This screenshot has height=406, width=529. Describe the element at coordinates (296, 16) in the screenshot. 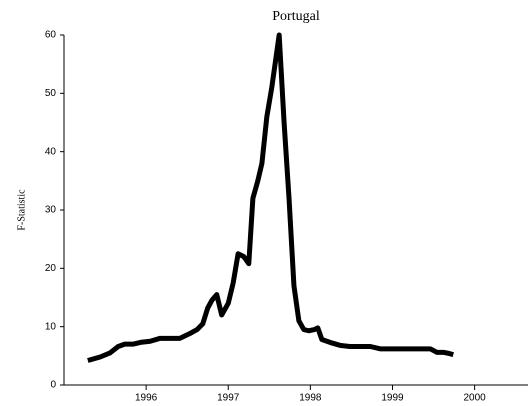

I see `chart-title: Portugal` at that location.